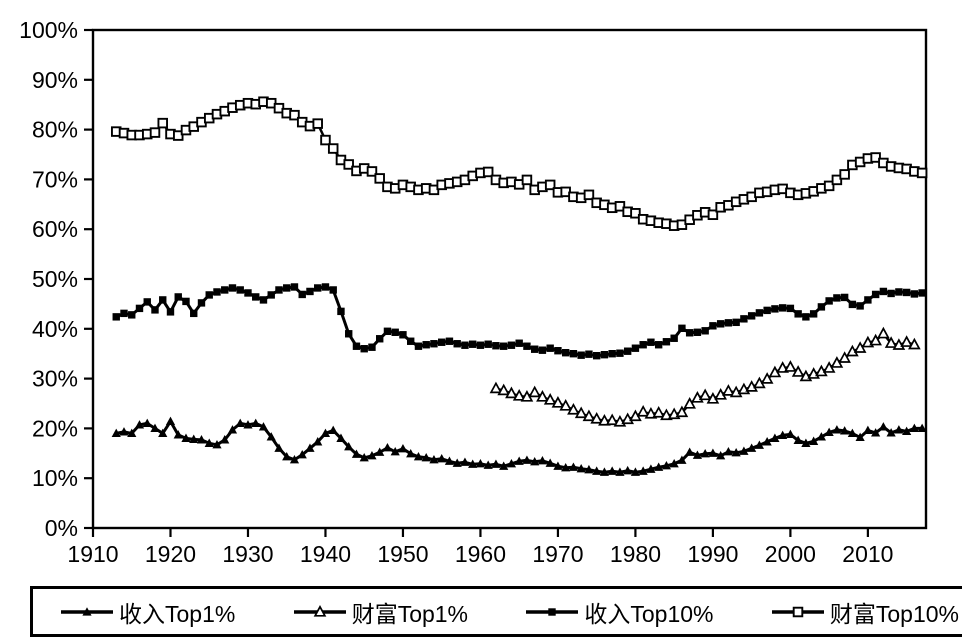 The image size is (962, 642). What do you see at coordinates (867, 554) in the screenshot?
I see `x-axis-tick-label: 2010` at bounding box center [867, 554].